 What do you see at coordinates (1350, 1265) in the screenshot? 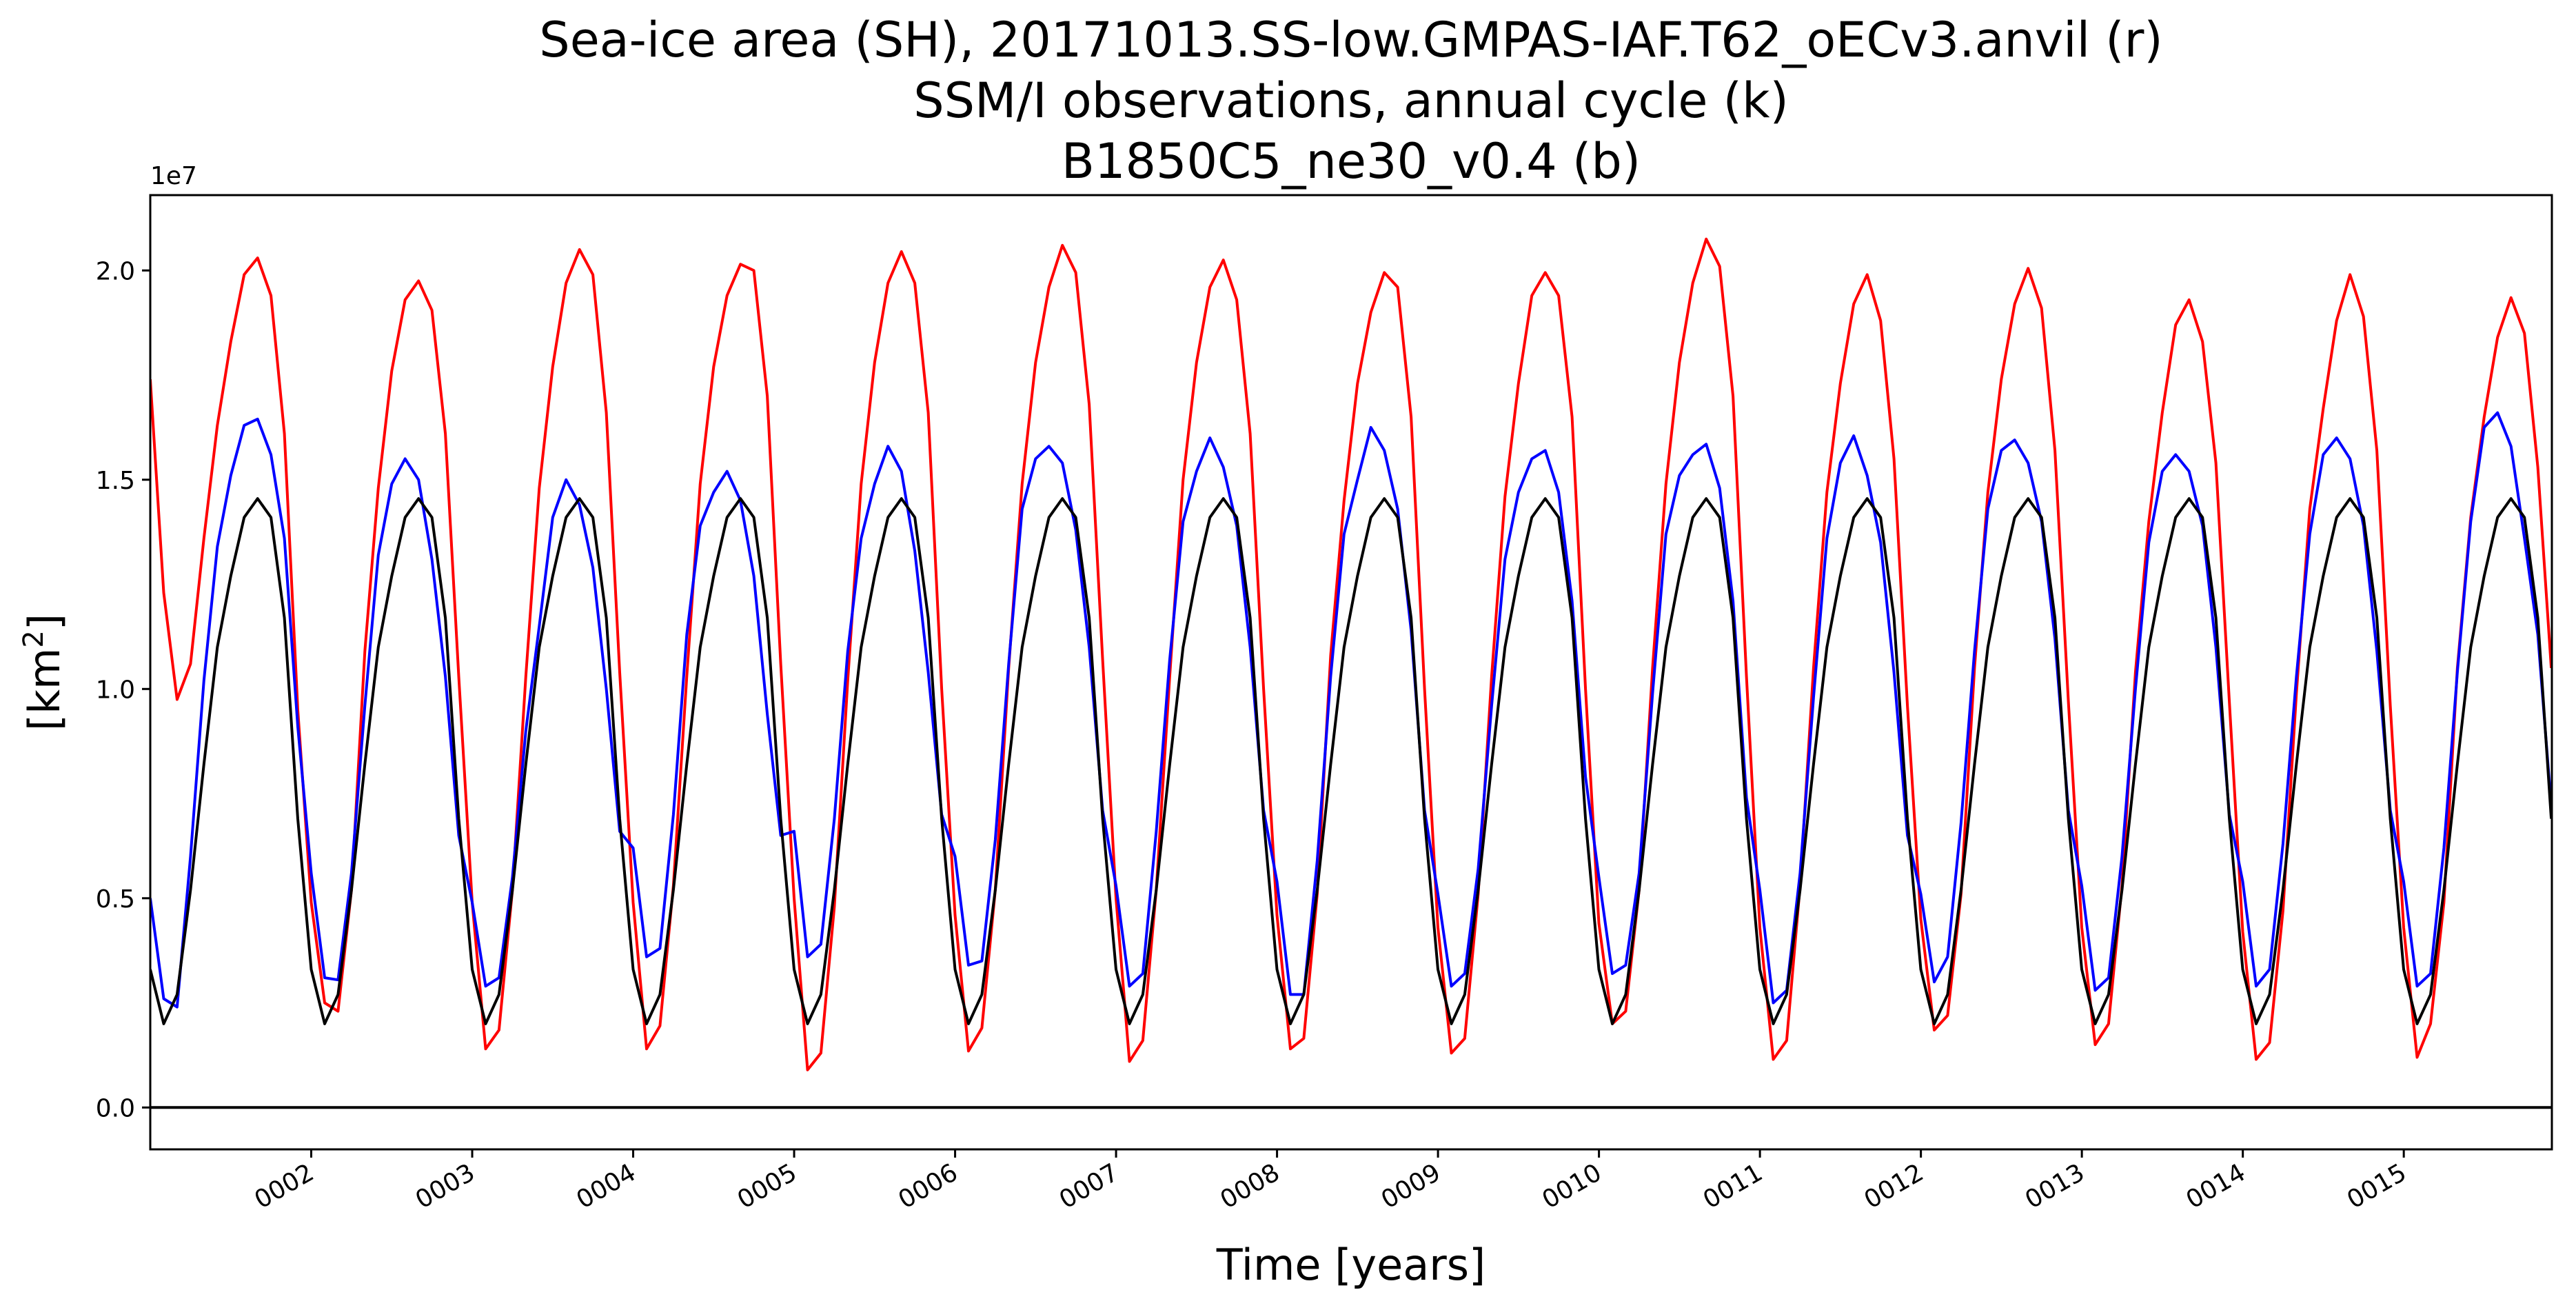
I see `x-axis-label: Time [years]` at bounding box center [1350, 1265].